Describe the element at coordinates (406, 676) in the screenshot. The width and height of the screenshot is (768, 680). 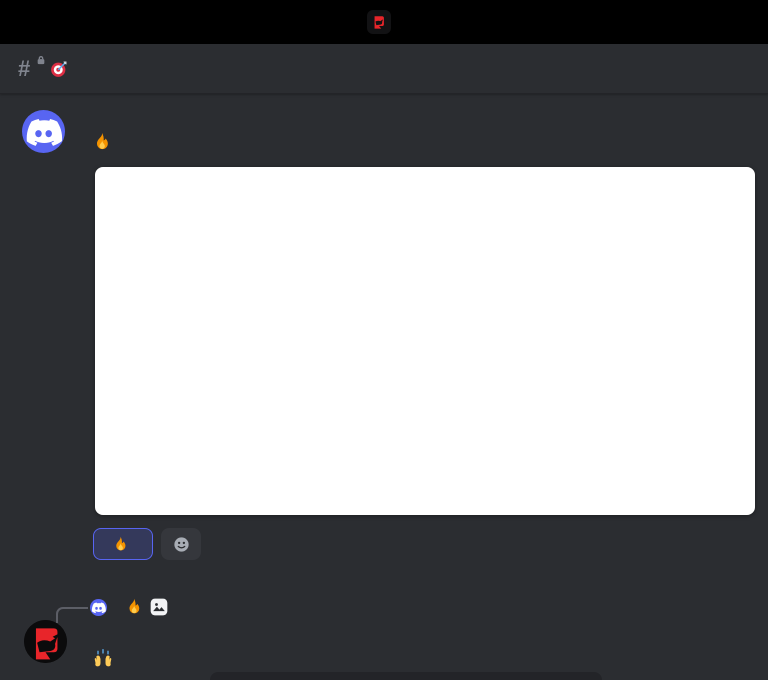
I see `next-attachment-stub` at that location.